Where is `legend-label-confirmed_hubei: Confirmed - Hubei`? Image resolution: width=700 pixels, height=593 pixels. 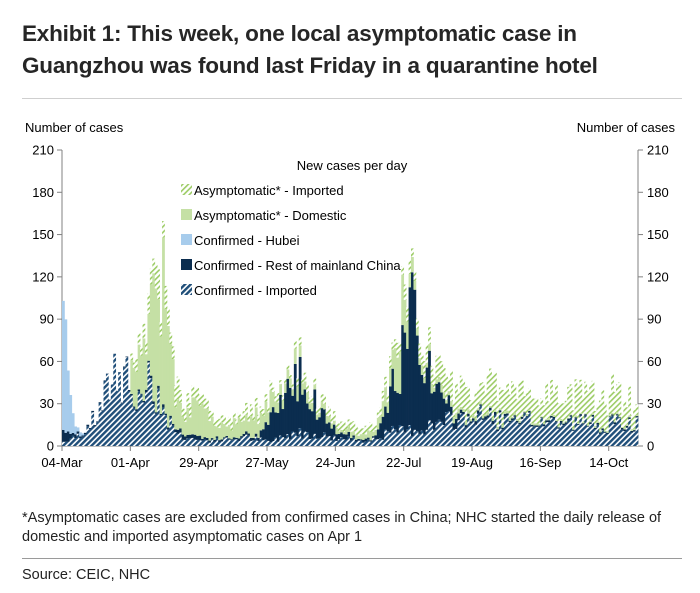
legend-label-confirmed_hubei: Confirmed - Hubei is located at coordinates (247, 240).